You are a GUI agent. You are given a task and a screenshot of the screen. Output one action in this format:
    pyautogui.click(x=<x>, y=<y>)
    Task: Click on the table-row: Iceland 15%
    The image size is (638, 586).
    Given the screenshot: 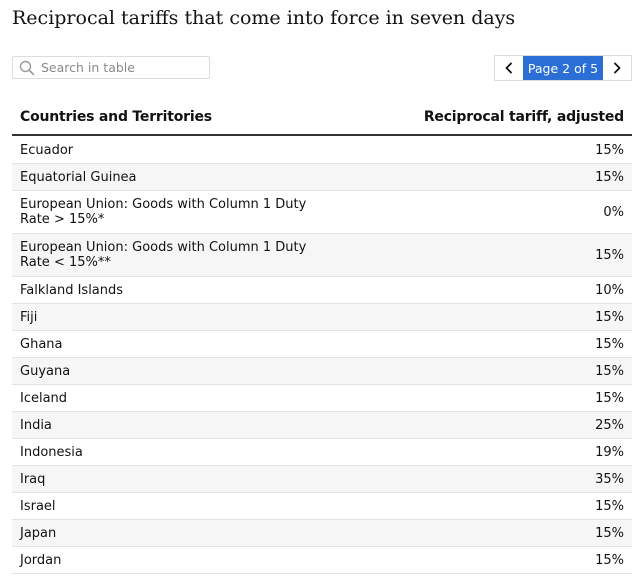 What is the action you would take?
    pyautogui.click(x=322, y=398)
    